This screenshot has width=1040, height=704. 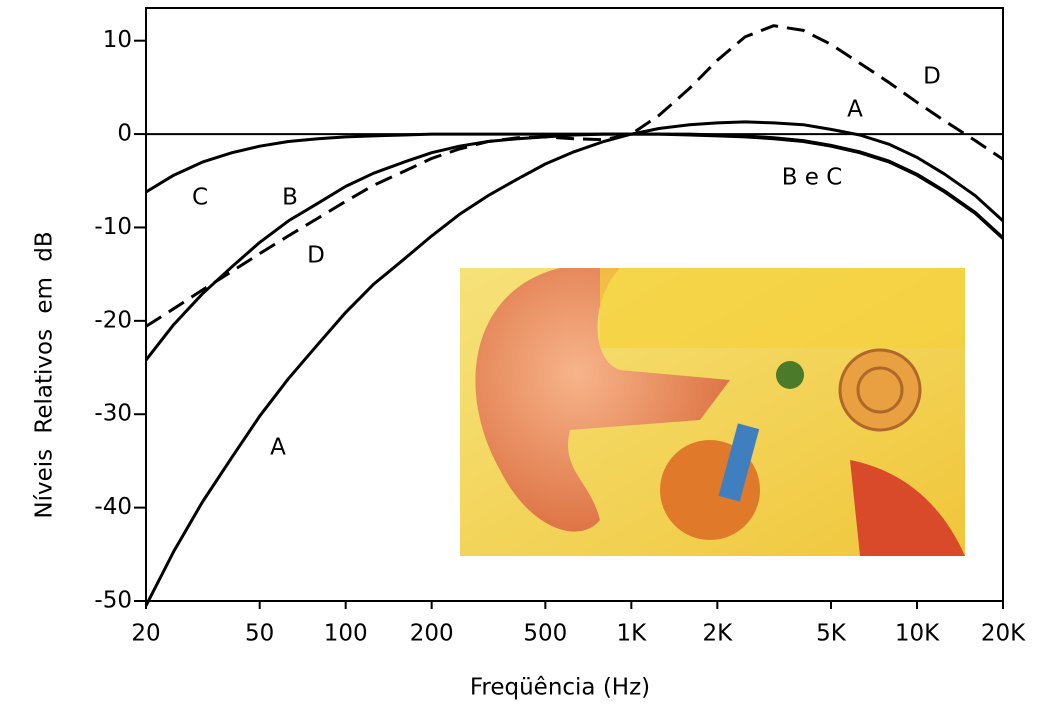 What do you see at coordinates (200, 198) in the screenshot?
I see `curve-label: C` at bounding box center [200, 198].